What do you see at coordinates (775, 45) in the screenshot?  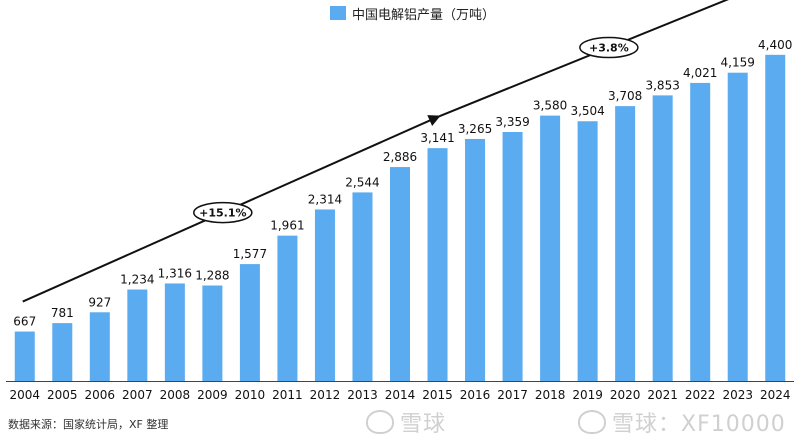 I see `value-label-2024: 4,400` at bounding box center [775, 45].